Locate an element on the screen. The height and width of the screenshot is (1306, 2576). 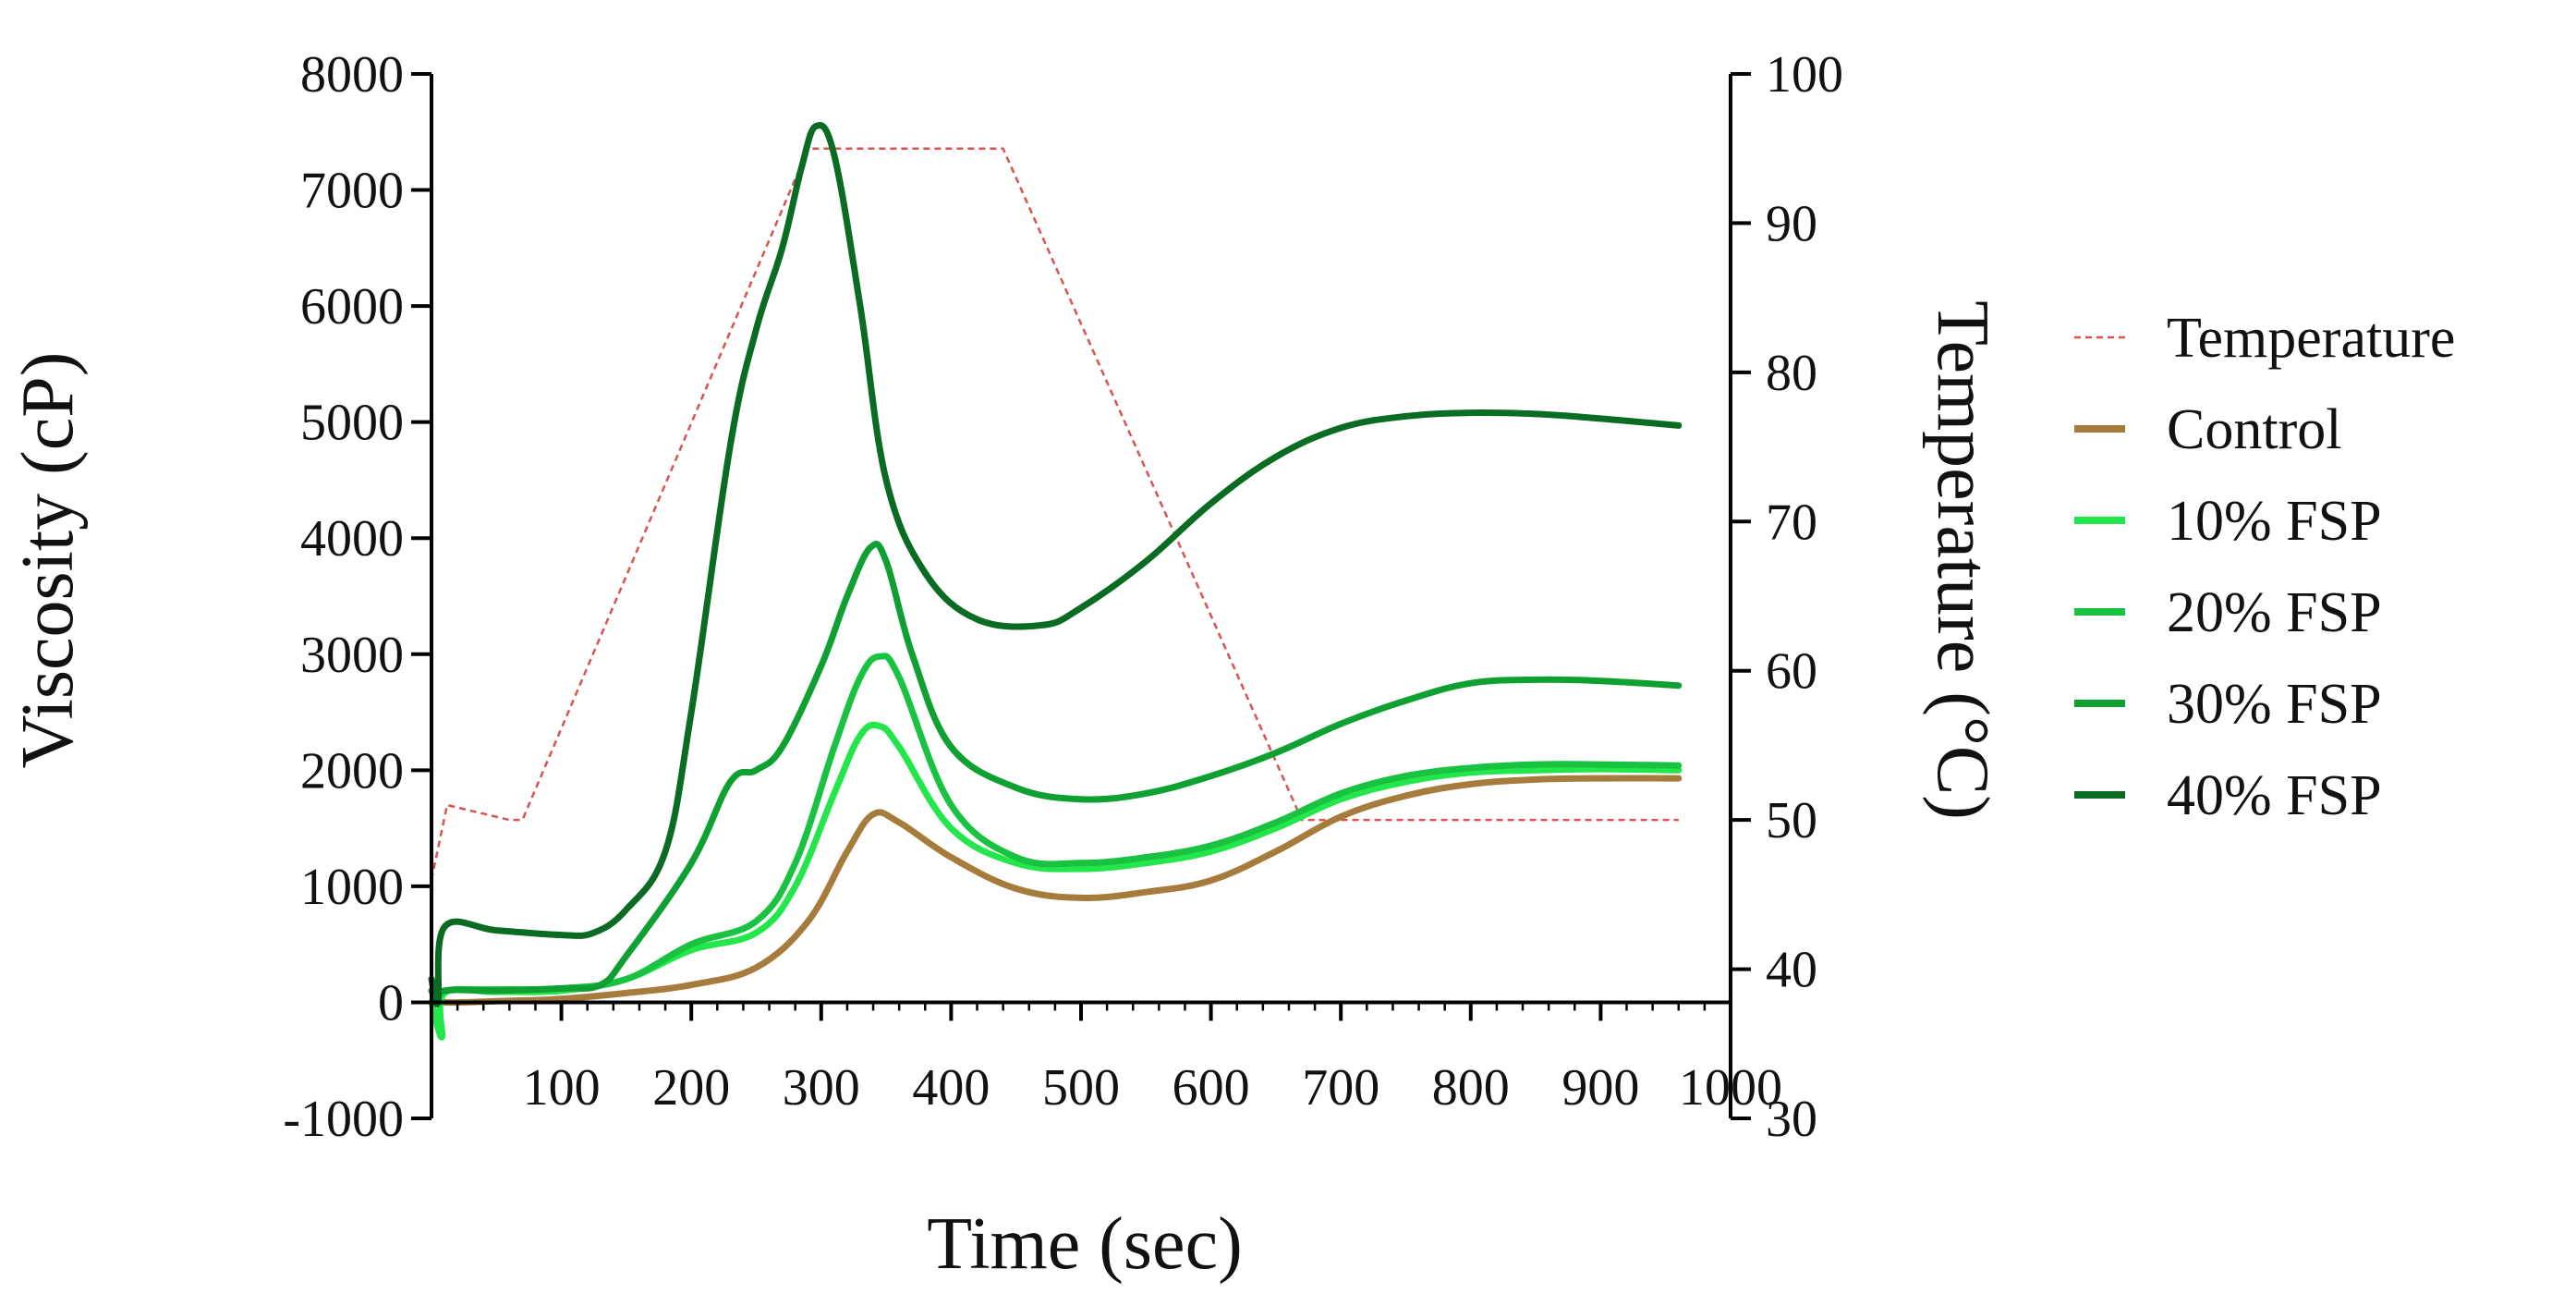
legend-label-10-fsp: 10% FSP is located at coordinates (2274, 521).